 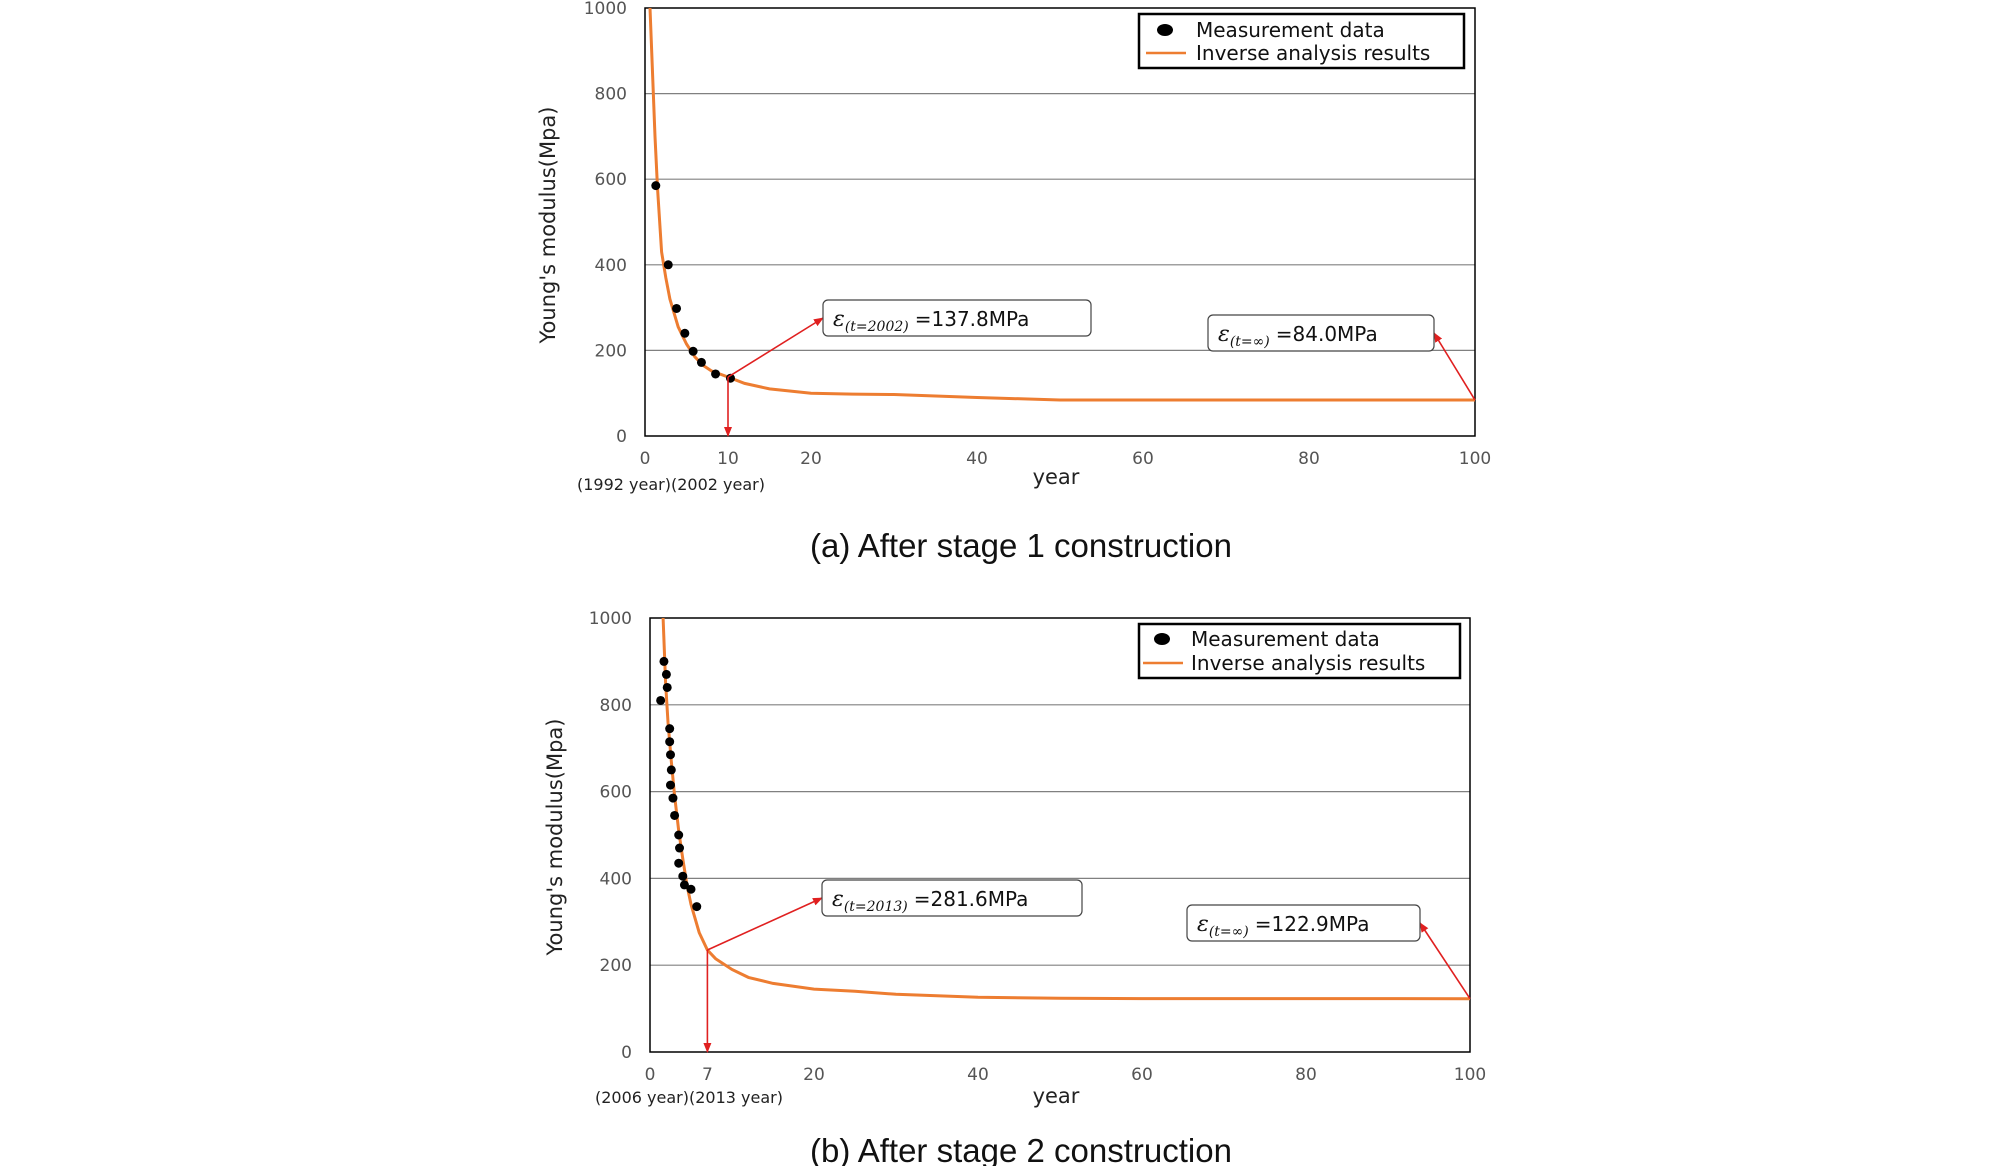 What do you see at coordinates (555, 838) in the screenshot?
I see `chart-b-y-axis-label: Young's modulus(Mpa)` at bounding box center [555, 838].